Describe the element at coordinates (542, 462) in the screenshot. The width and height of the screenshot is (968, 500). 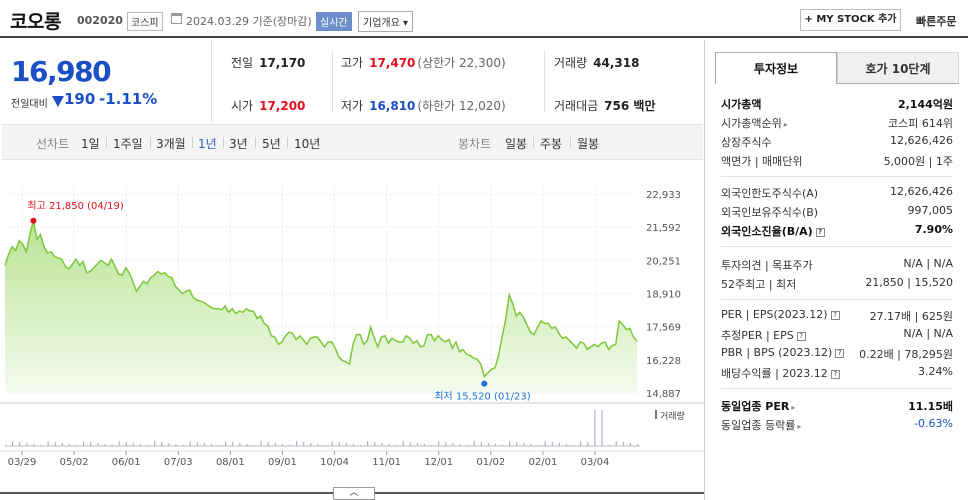
I see `x-tick-label: 02/01` at that location.